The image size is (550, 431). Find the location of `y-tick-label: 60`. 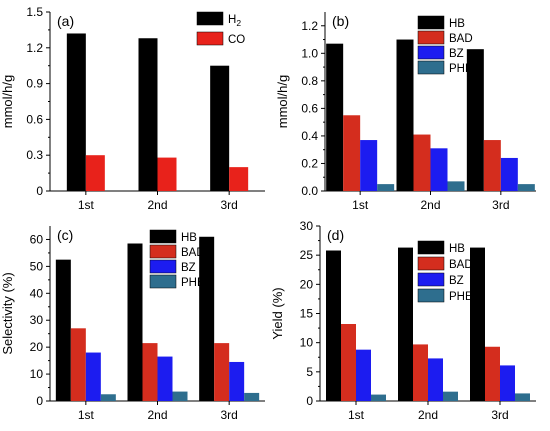

y-tick-label: 60 is located at coordinates (37, 239).